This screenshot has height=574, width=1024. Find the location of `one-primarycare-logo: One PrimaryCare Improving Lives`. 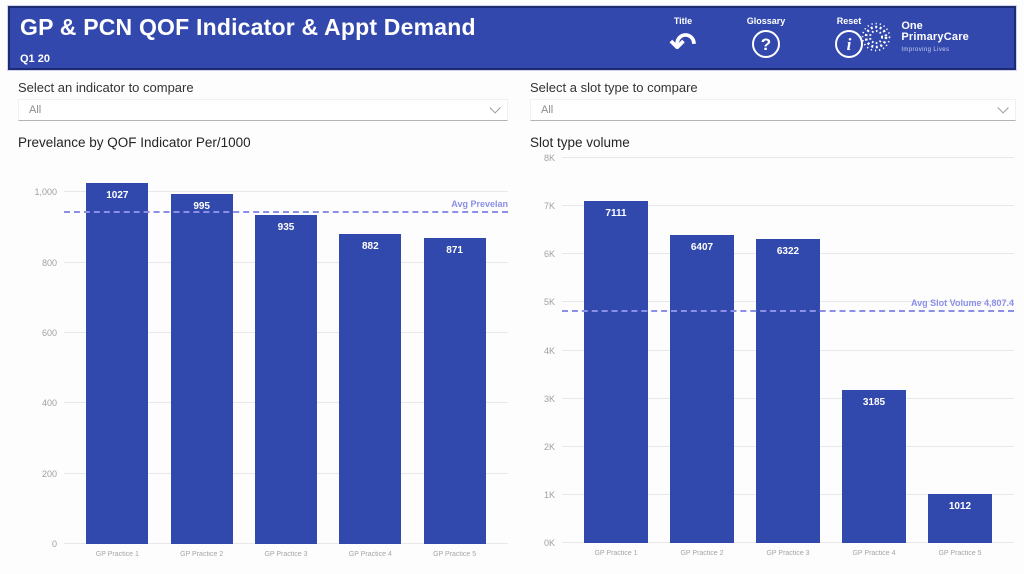

one-primarycare-logo: One PrimaryCare Improving Lives is located at coordinates (914, 37).